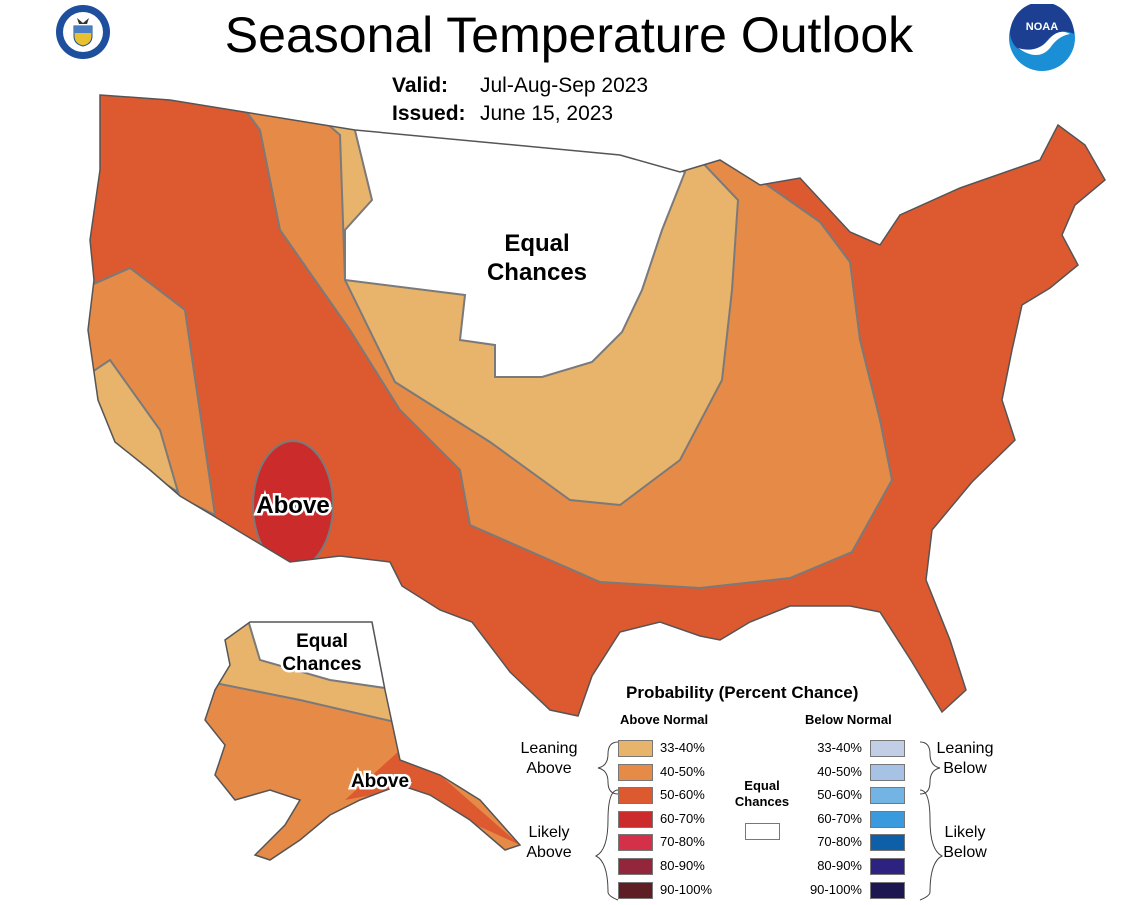 This screenshot has width=1138, height=905. Describe the element at coordinates (686, 889) in the screenshot. I see `above-range-label: 90-100%` at that location.